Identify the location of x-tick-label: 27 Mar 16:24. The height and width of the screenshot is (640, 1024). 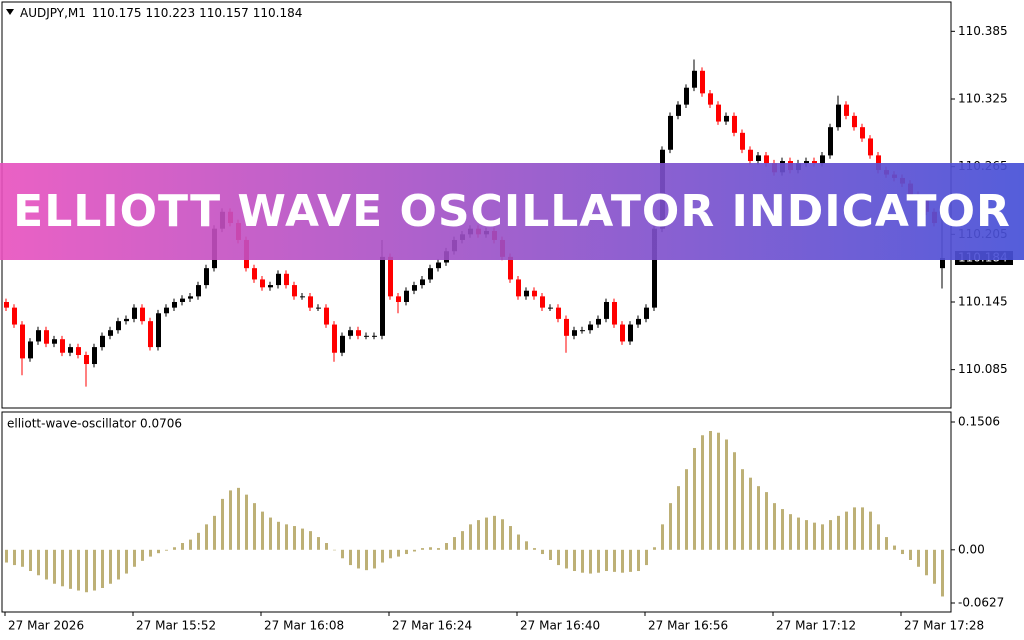
(432, 626).